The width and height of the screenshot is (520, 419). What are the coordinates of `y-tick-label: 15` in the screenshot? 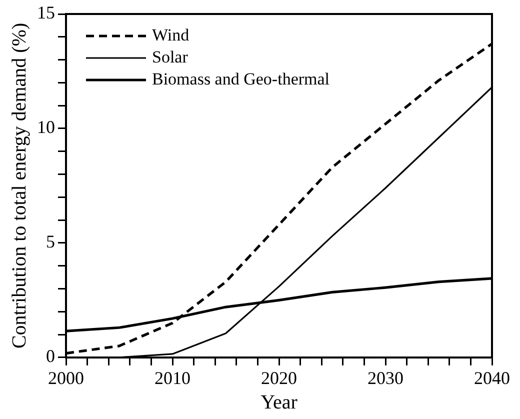 It's located at (46, 12).